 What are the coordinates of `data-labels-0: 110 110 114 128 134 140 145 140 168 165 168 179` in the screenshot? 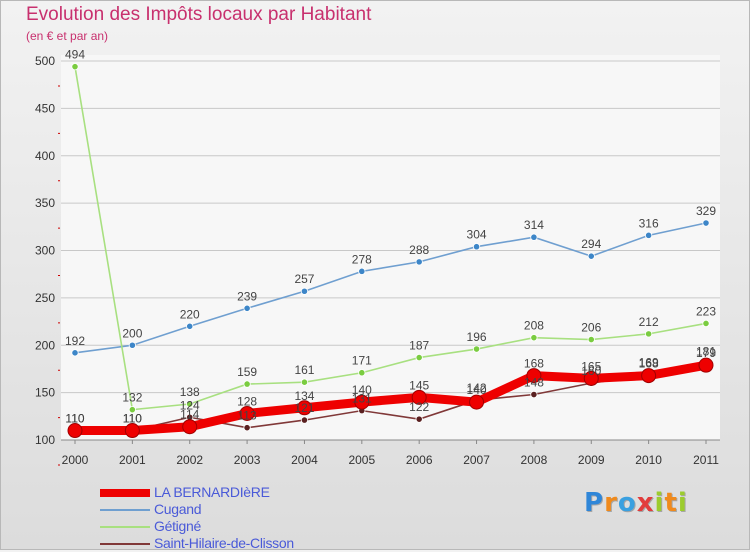 It's located at (390, 385).